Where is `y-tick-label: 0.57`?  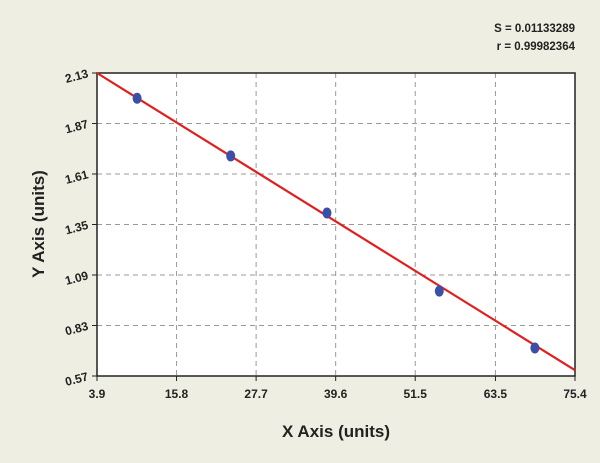
y-tick-label: 0.57 is located at coordinates (77, 379).